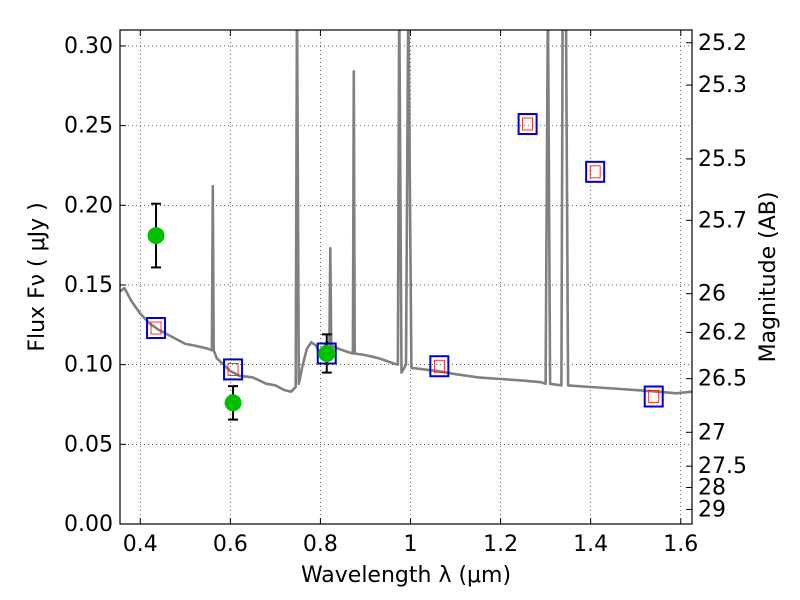 This screenshot has width=800, height=600. Describe the element at coordinates (722, 379) in the screenshot. I see `y2-tick-label: 26.5` at that location.